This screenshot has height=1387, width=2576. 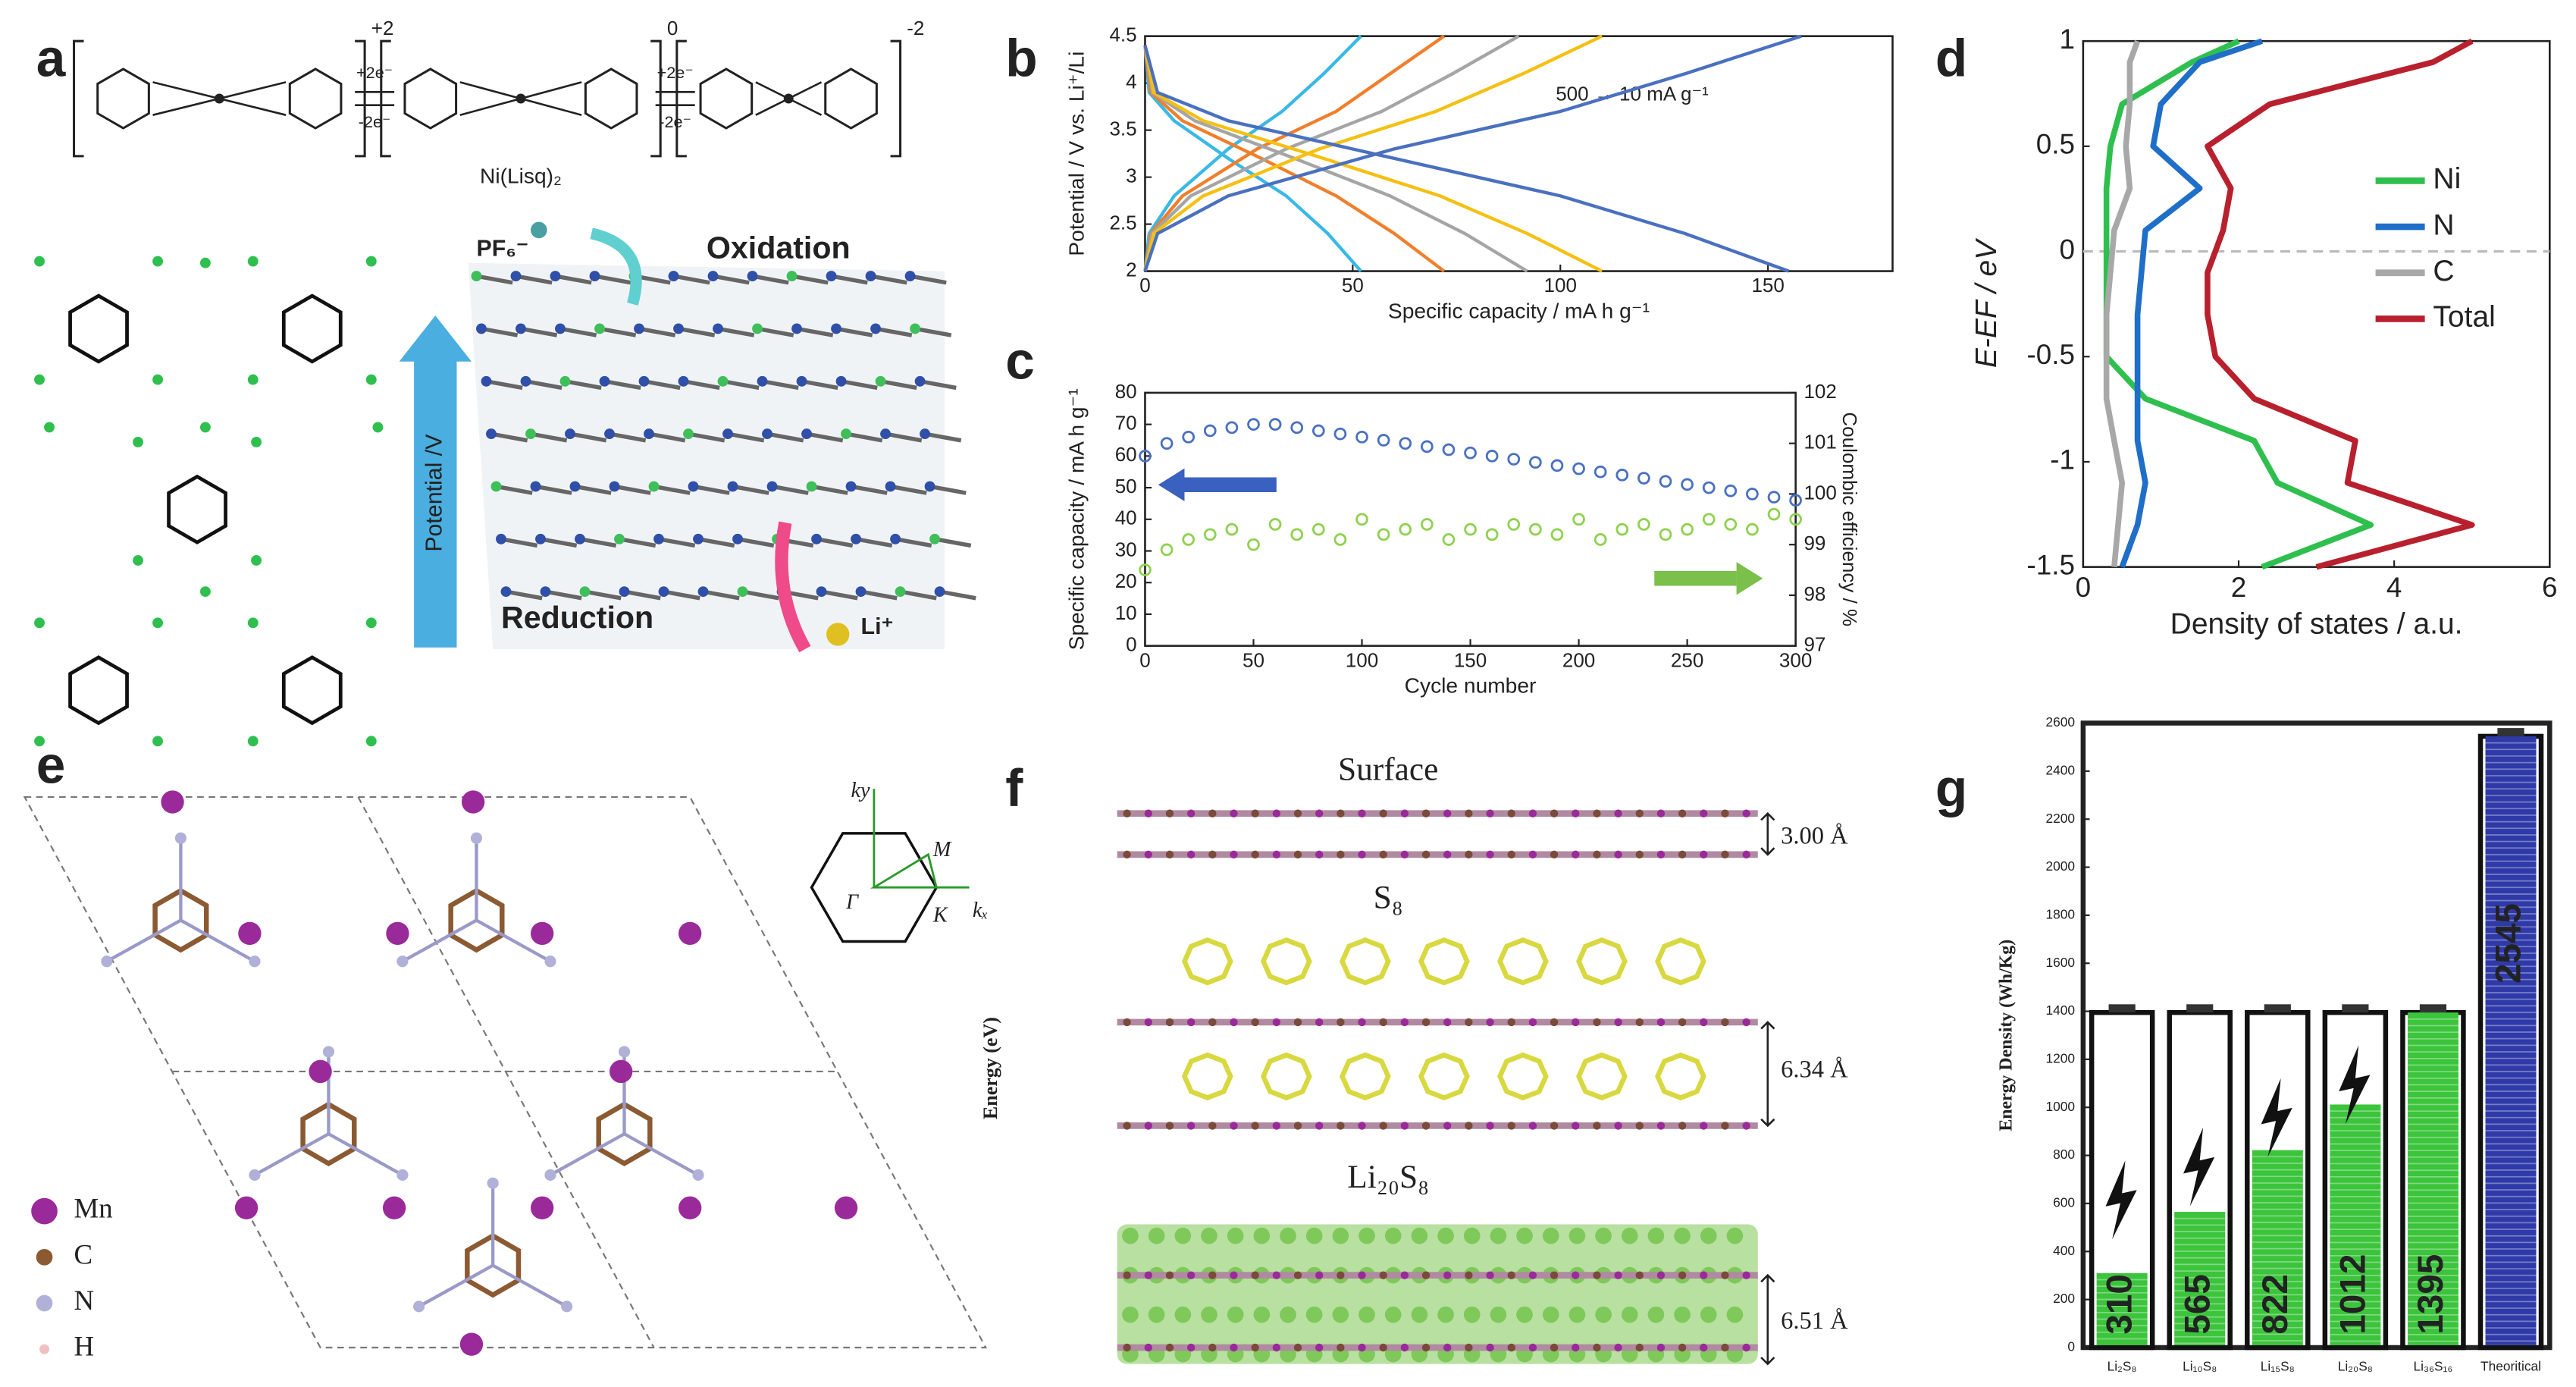 What do you see at coordinates (382, 28) in the screenshot?
I see `charge: +2` at bounding box center [382, 28].